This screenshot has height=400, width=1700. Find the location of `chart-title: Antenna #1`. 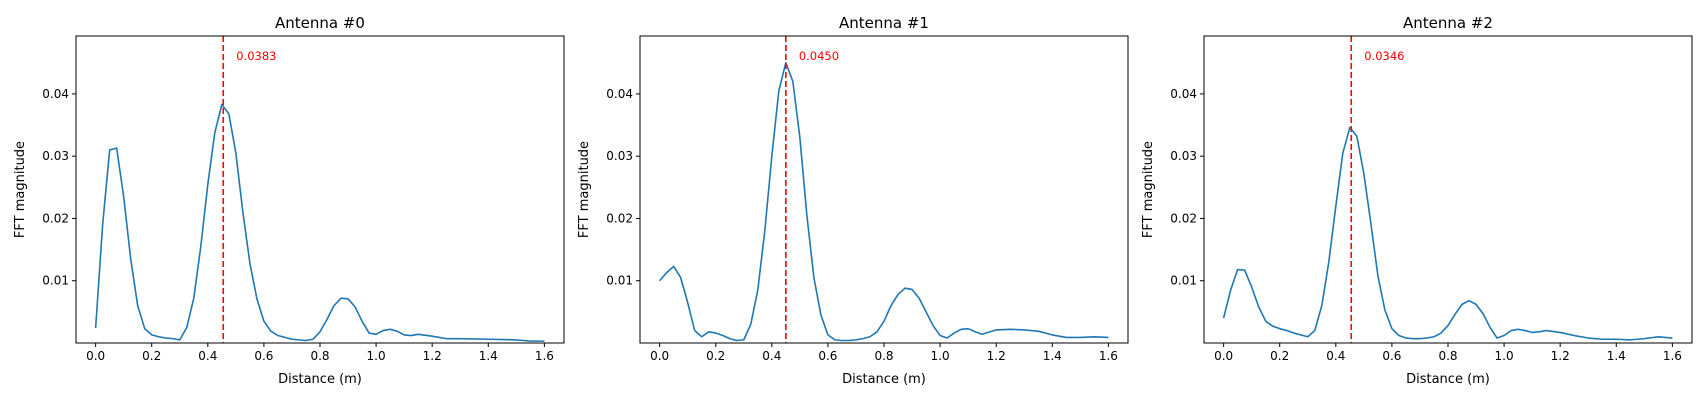

chart-title: Antenna #1 is located at coordinates (884, 23).